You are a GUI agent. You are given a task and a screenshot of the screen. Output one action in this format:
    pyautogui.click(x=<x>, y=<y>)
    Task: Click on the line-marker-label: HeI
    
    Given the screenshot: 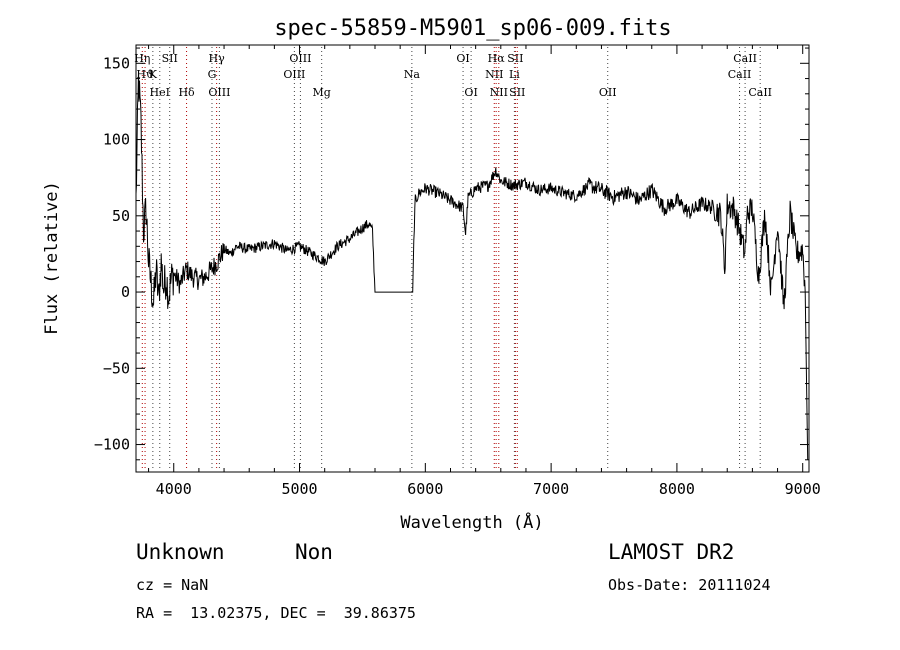 What is the action you would take?
    pyautogui.click(x=160, y=92)
    